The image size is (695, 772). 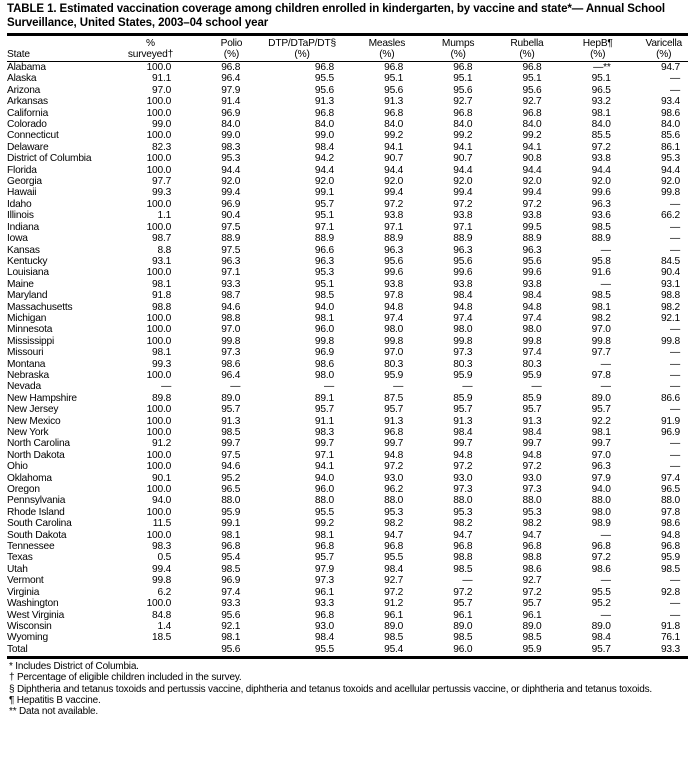 What do you see at coordinates (463, 364) in the screenshot?
I see `value-cell: 80.3` at bounding box center [463, 364].